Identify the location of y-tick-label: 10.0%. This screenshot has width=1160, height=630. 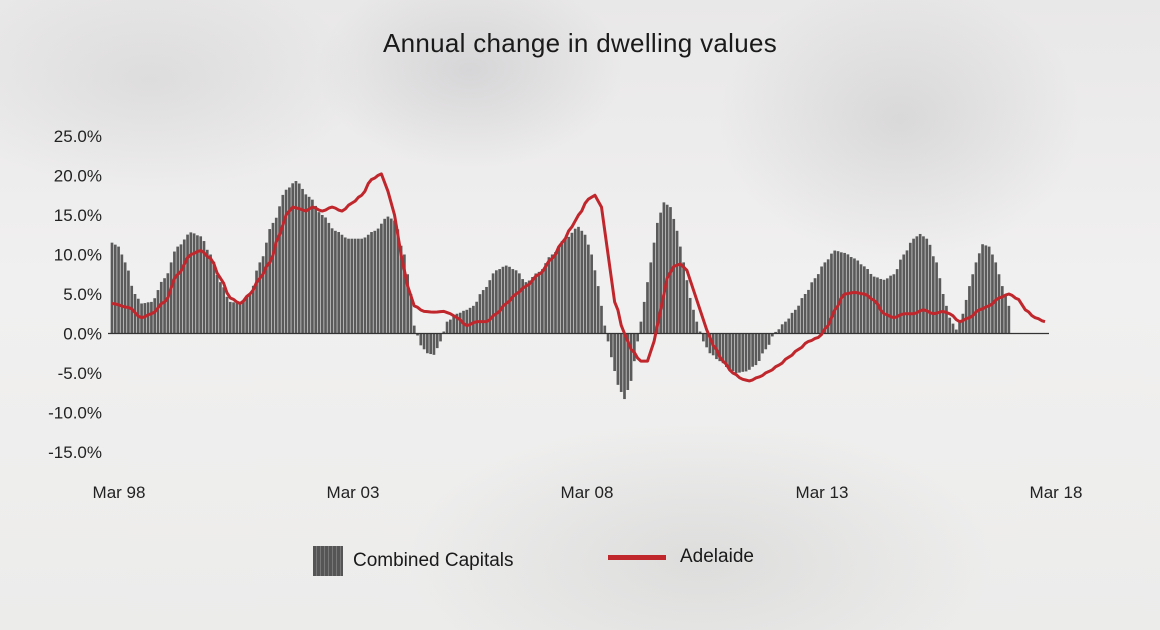
(78, 255).